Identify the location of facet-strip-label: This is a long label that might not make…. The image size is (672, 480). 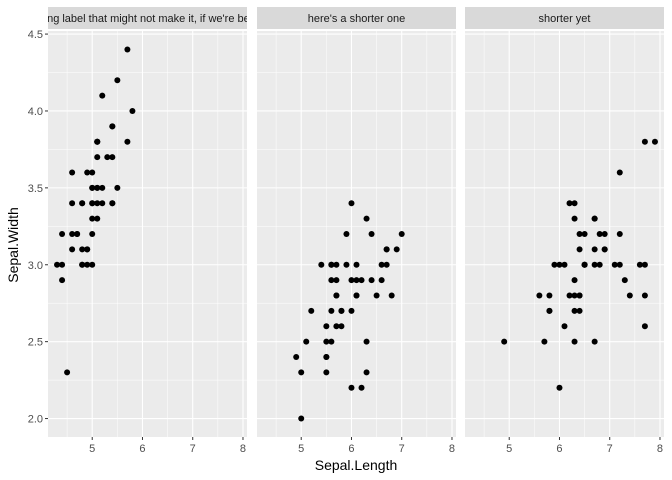
(150, 19).